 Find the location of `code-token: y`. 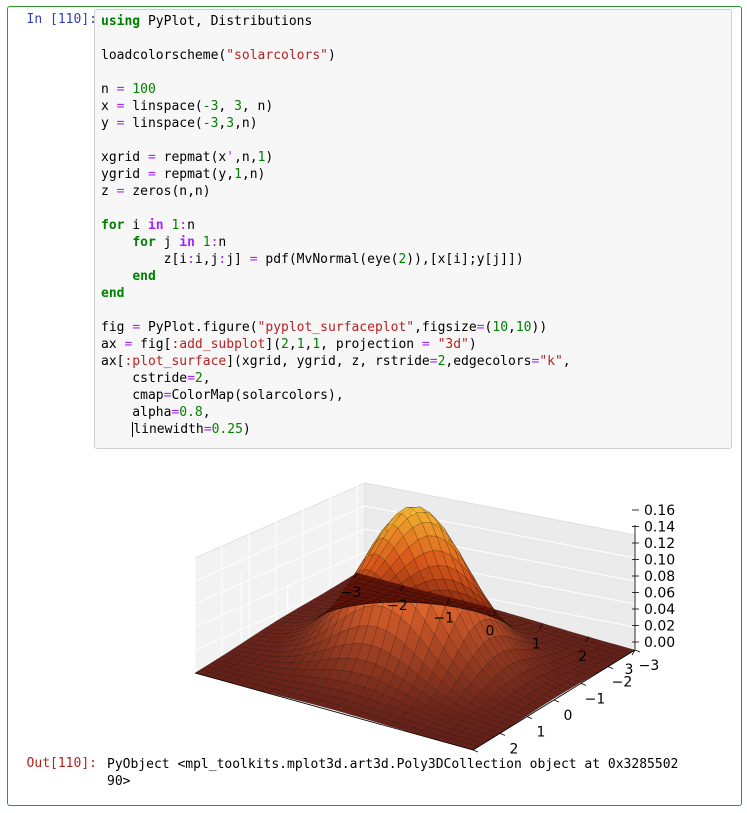

code-token: y is located at coordinates (109, 123).